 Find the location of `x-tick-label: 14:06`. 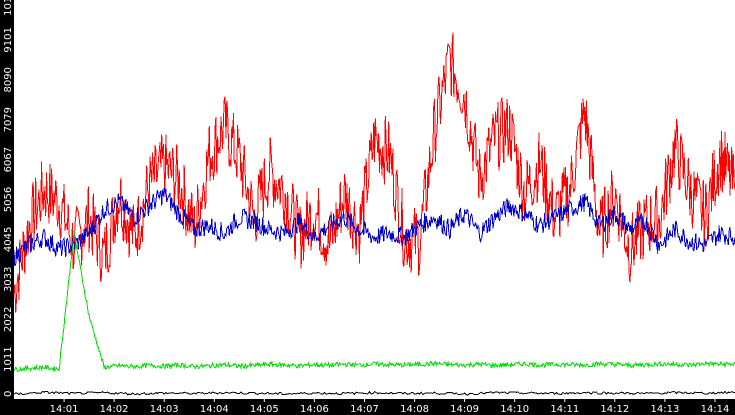

x-tick-label: 14:06 is located at coordinates (314, 409).